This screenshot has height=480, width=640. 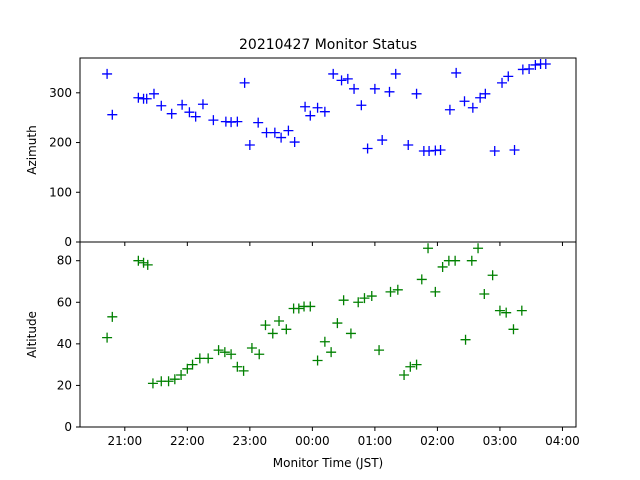 What do you see at coordinates (562, 441) in the screenshot?
I see `x-tick-label: 04:00` at bounding box center [562, 441].